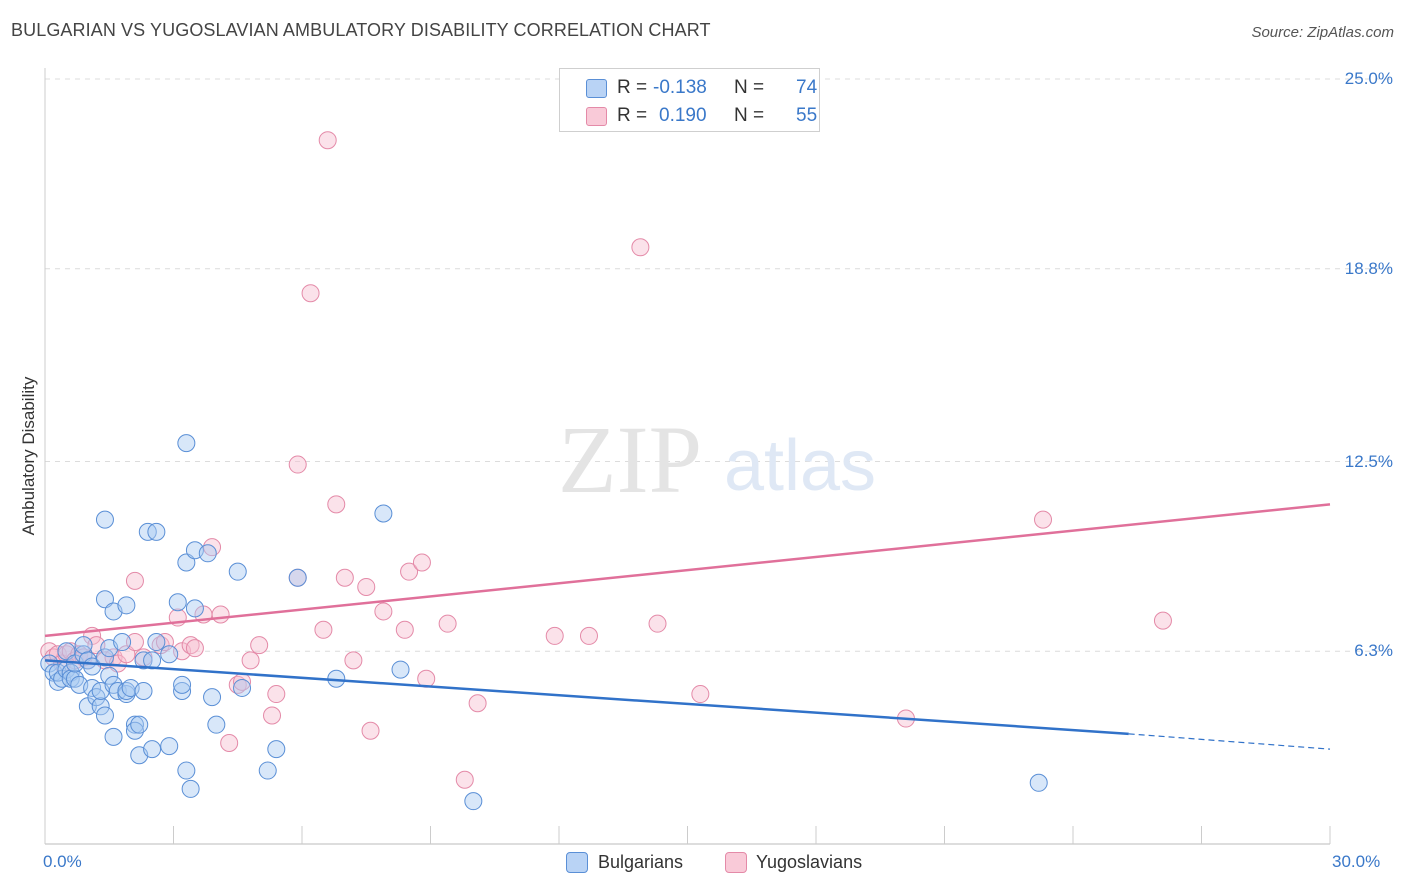 This screenshot has height=892, width=1406. Describe the element at coordinates (596, 88) in the screenshot. I see `legend-swatch-bulgarians` at that location.